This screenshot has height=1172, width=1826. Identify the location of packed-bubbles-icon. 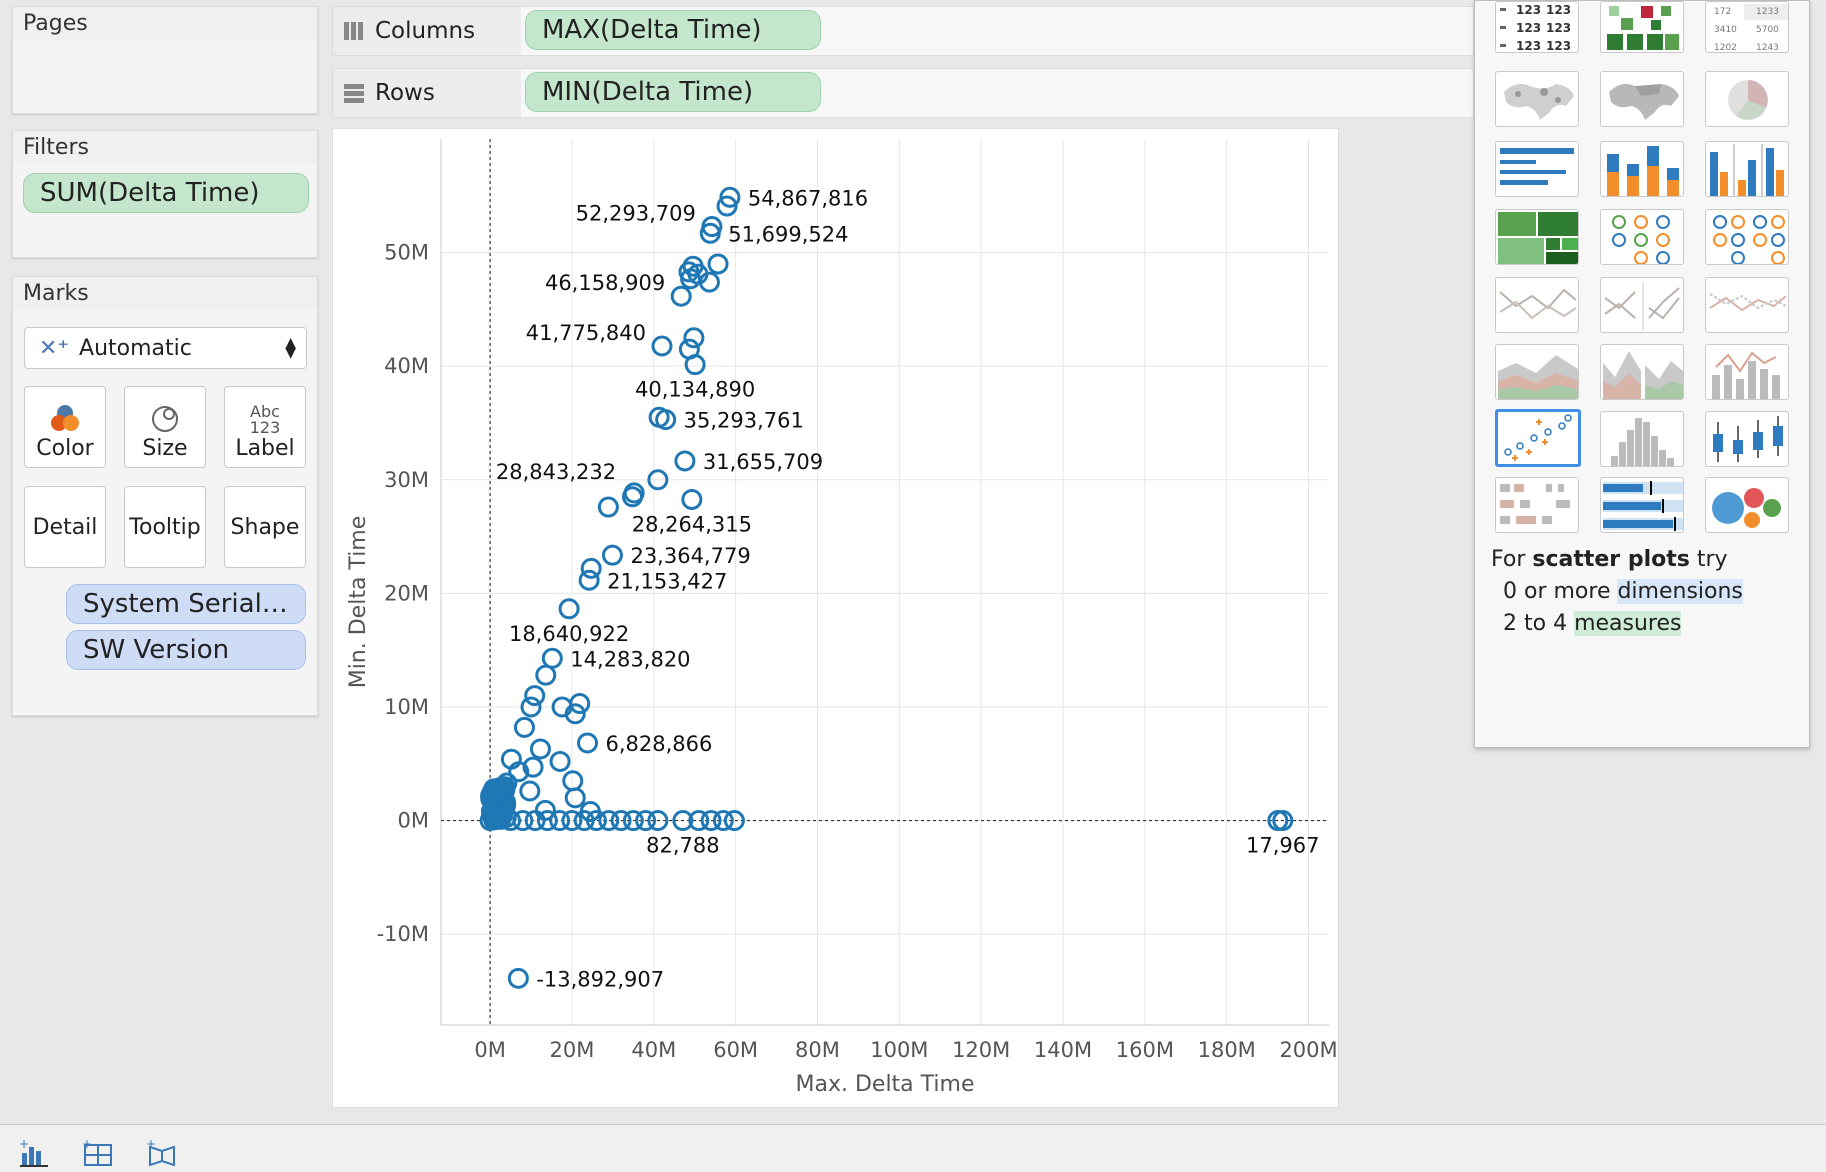
(1746, 508).